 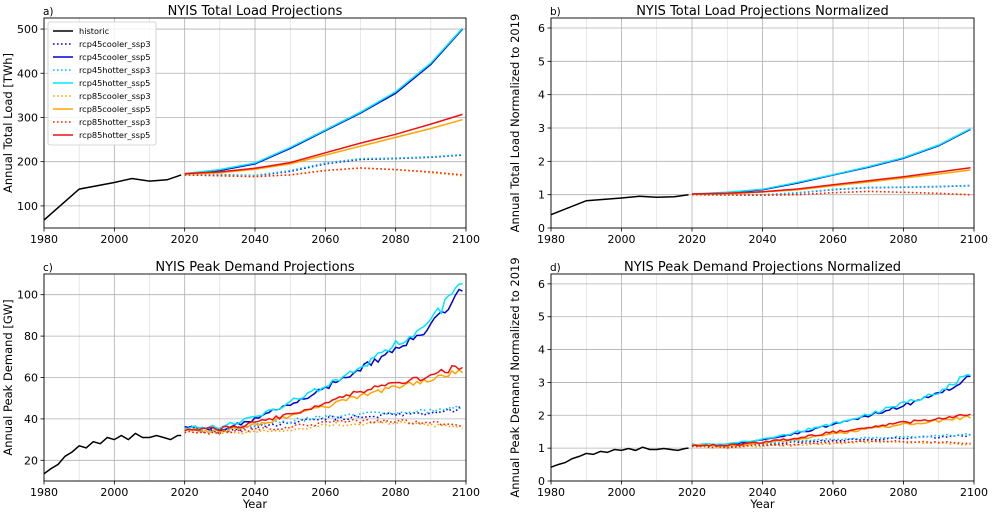 I want to click on y-tick-label: 60, so click(x=31, y=378).